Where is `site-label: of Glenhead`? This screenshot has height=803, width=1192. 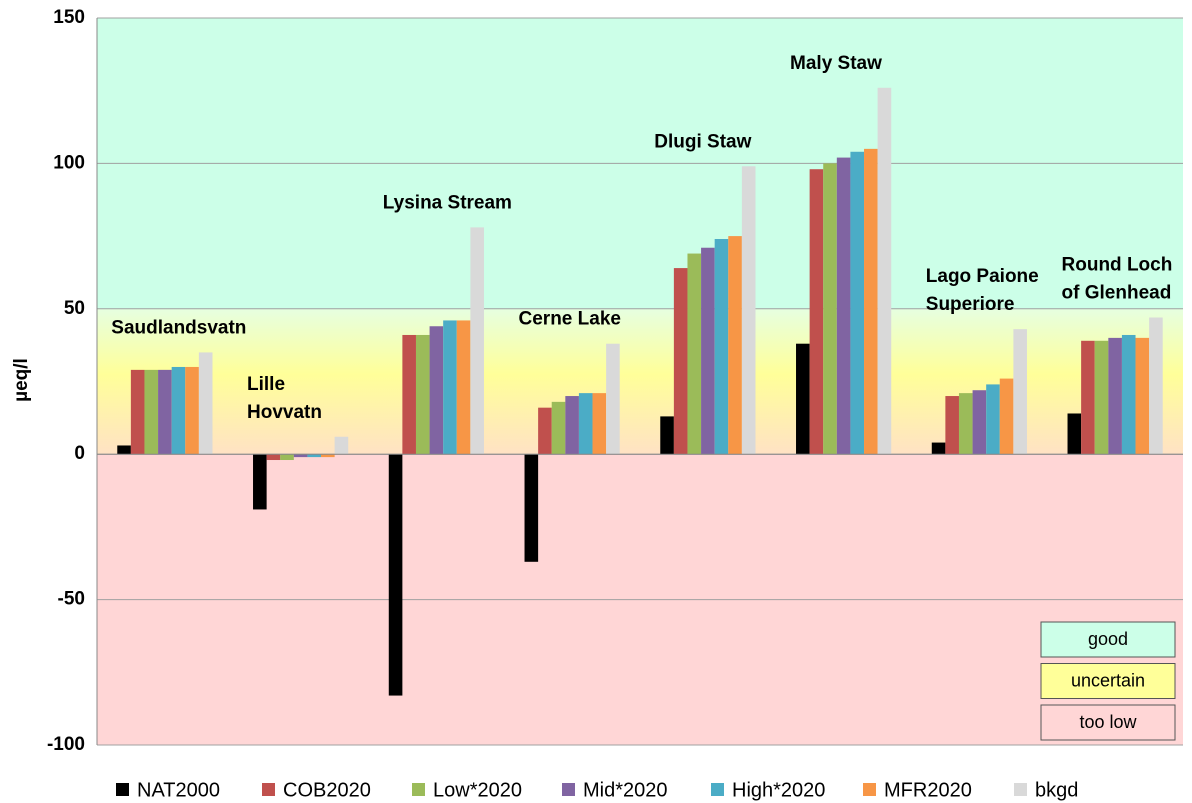 site-label: of Glenhead is located at coordinates (1117, 293).